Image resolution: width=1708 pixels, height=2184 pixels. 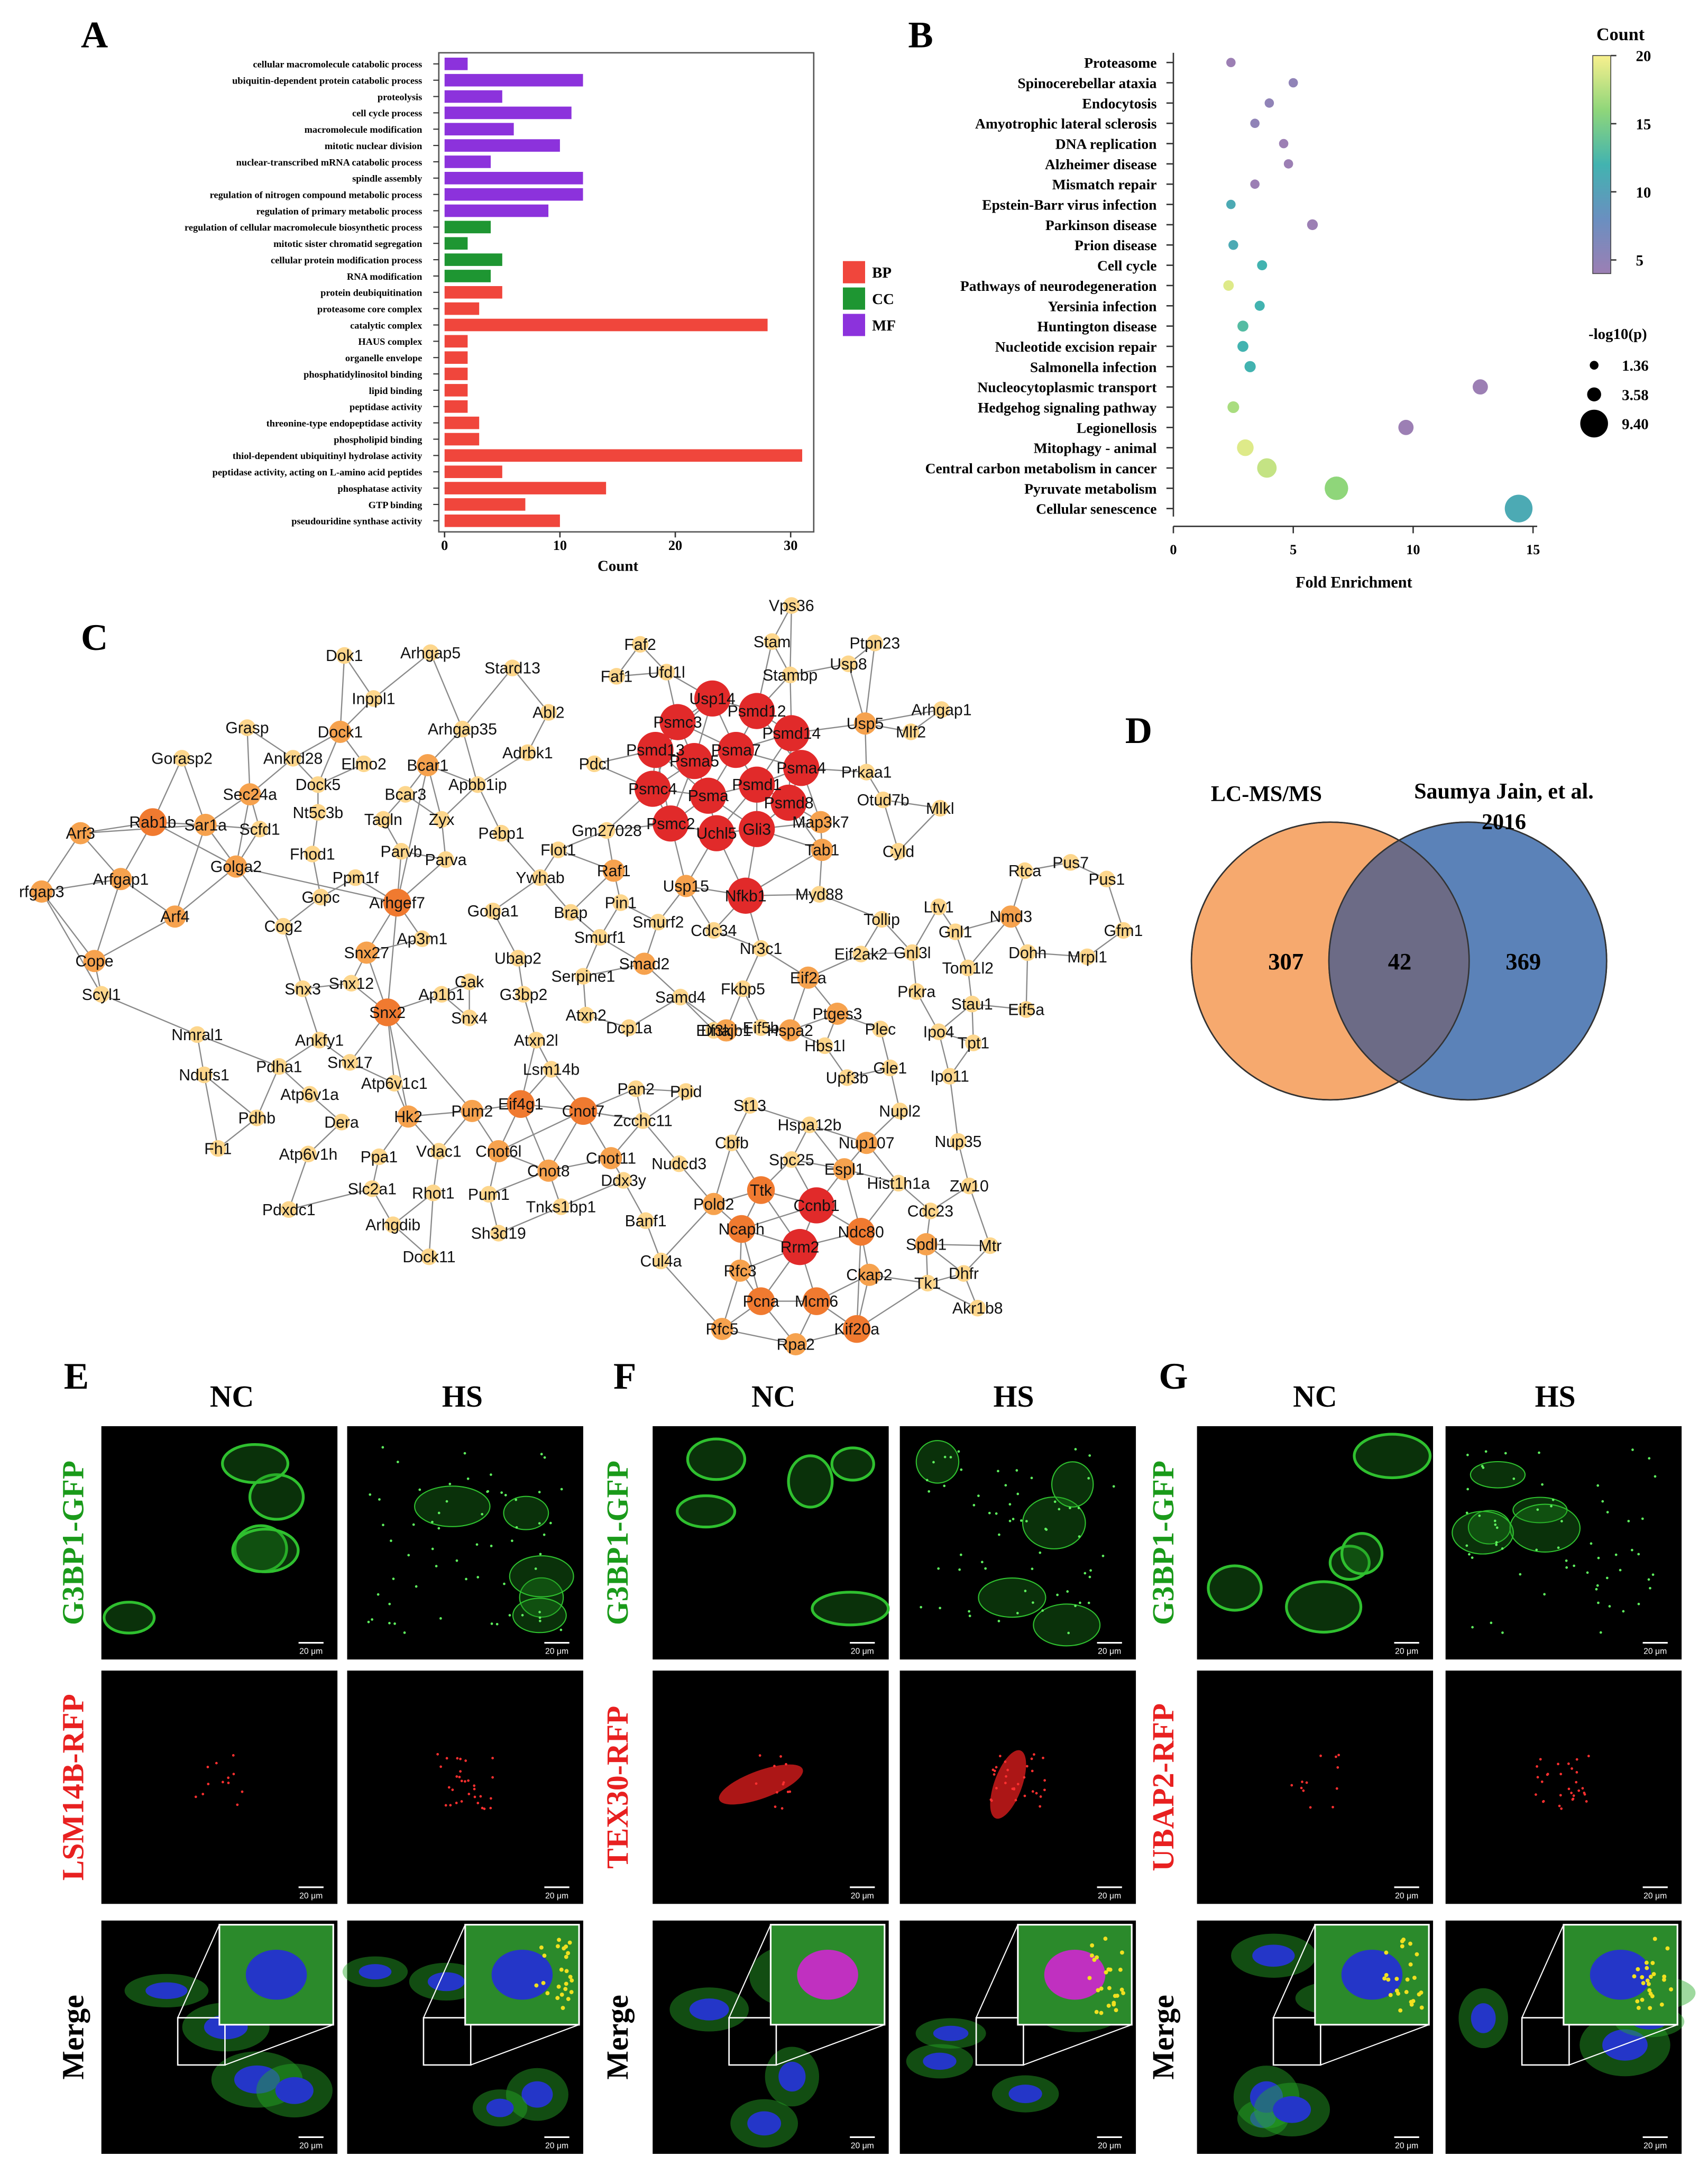 What do you see at coordinates (1013, 1397) in the screenshot?
I see `column-header: HS` at bounding box center [1013, 1397].